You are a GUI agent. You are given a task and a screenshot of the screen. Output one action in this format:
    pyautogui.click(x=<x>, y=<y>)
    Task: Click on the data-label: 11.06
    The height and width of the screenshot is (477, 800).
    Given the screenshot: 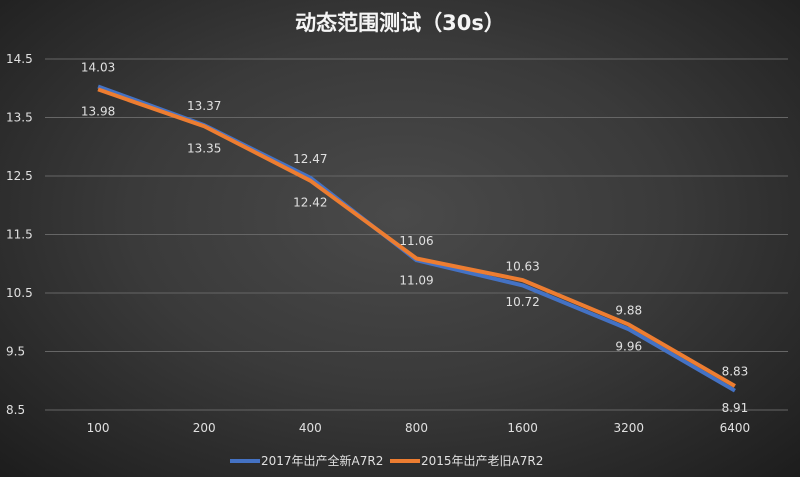 What is the action you would take?
    pyautogui.click(x=416, y=241)
    